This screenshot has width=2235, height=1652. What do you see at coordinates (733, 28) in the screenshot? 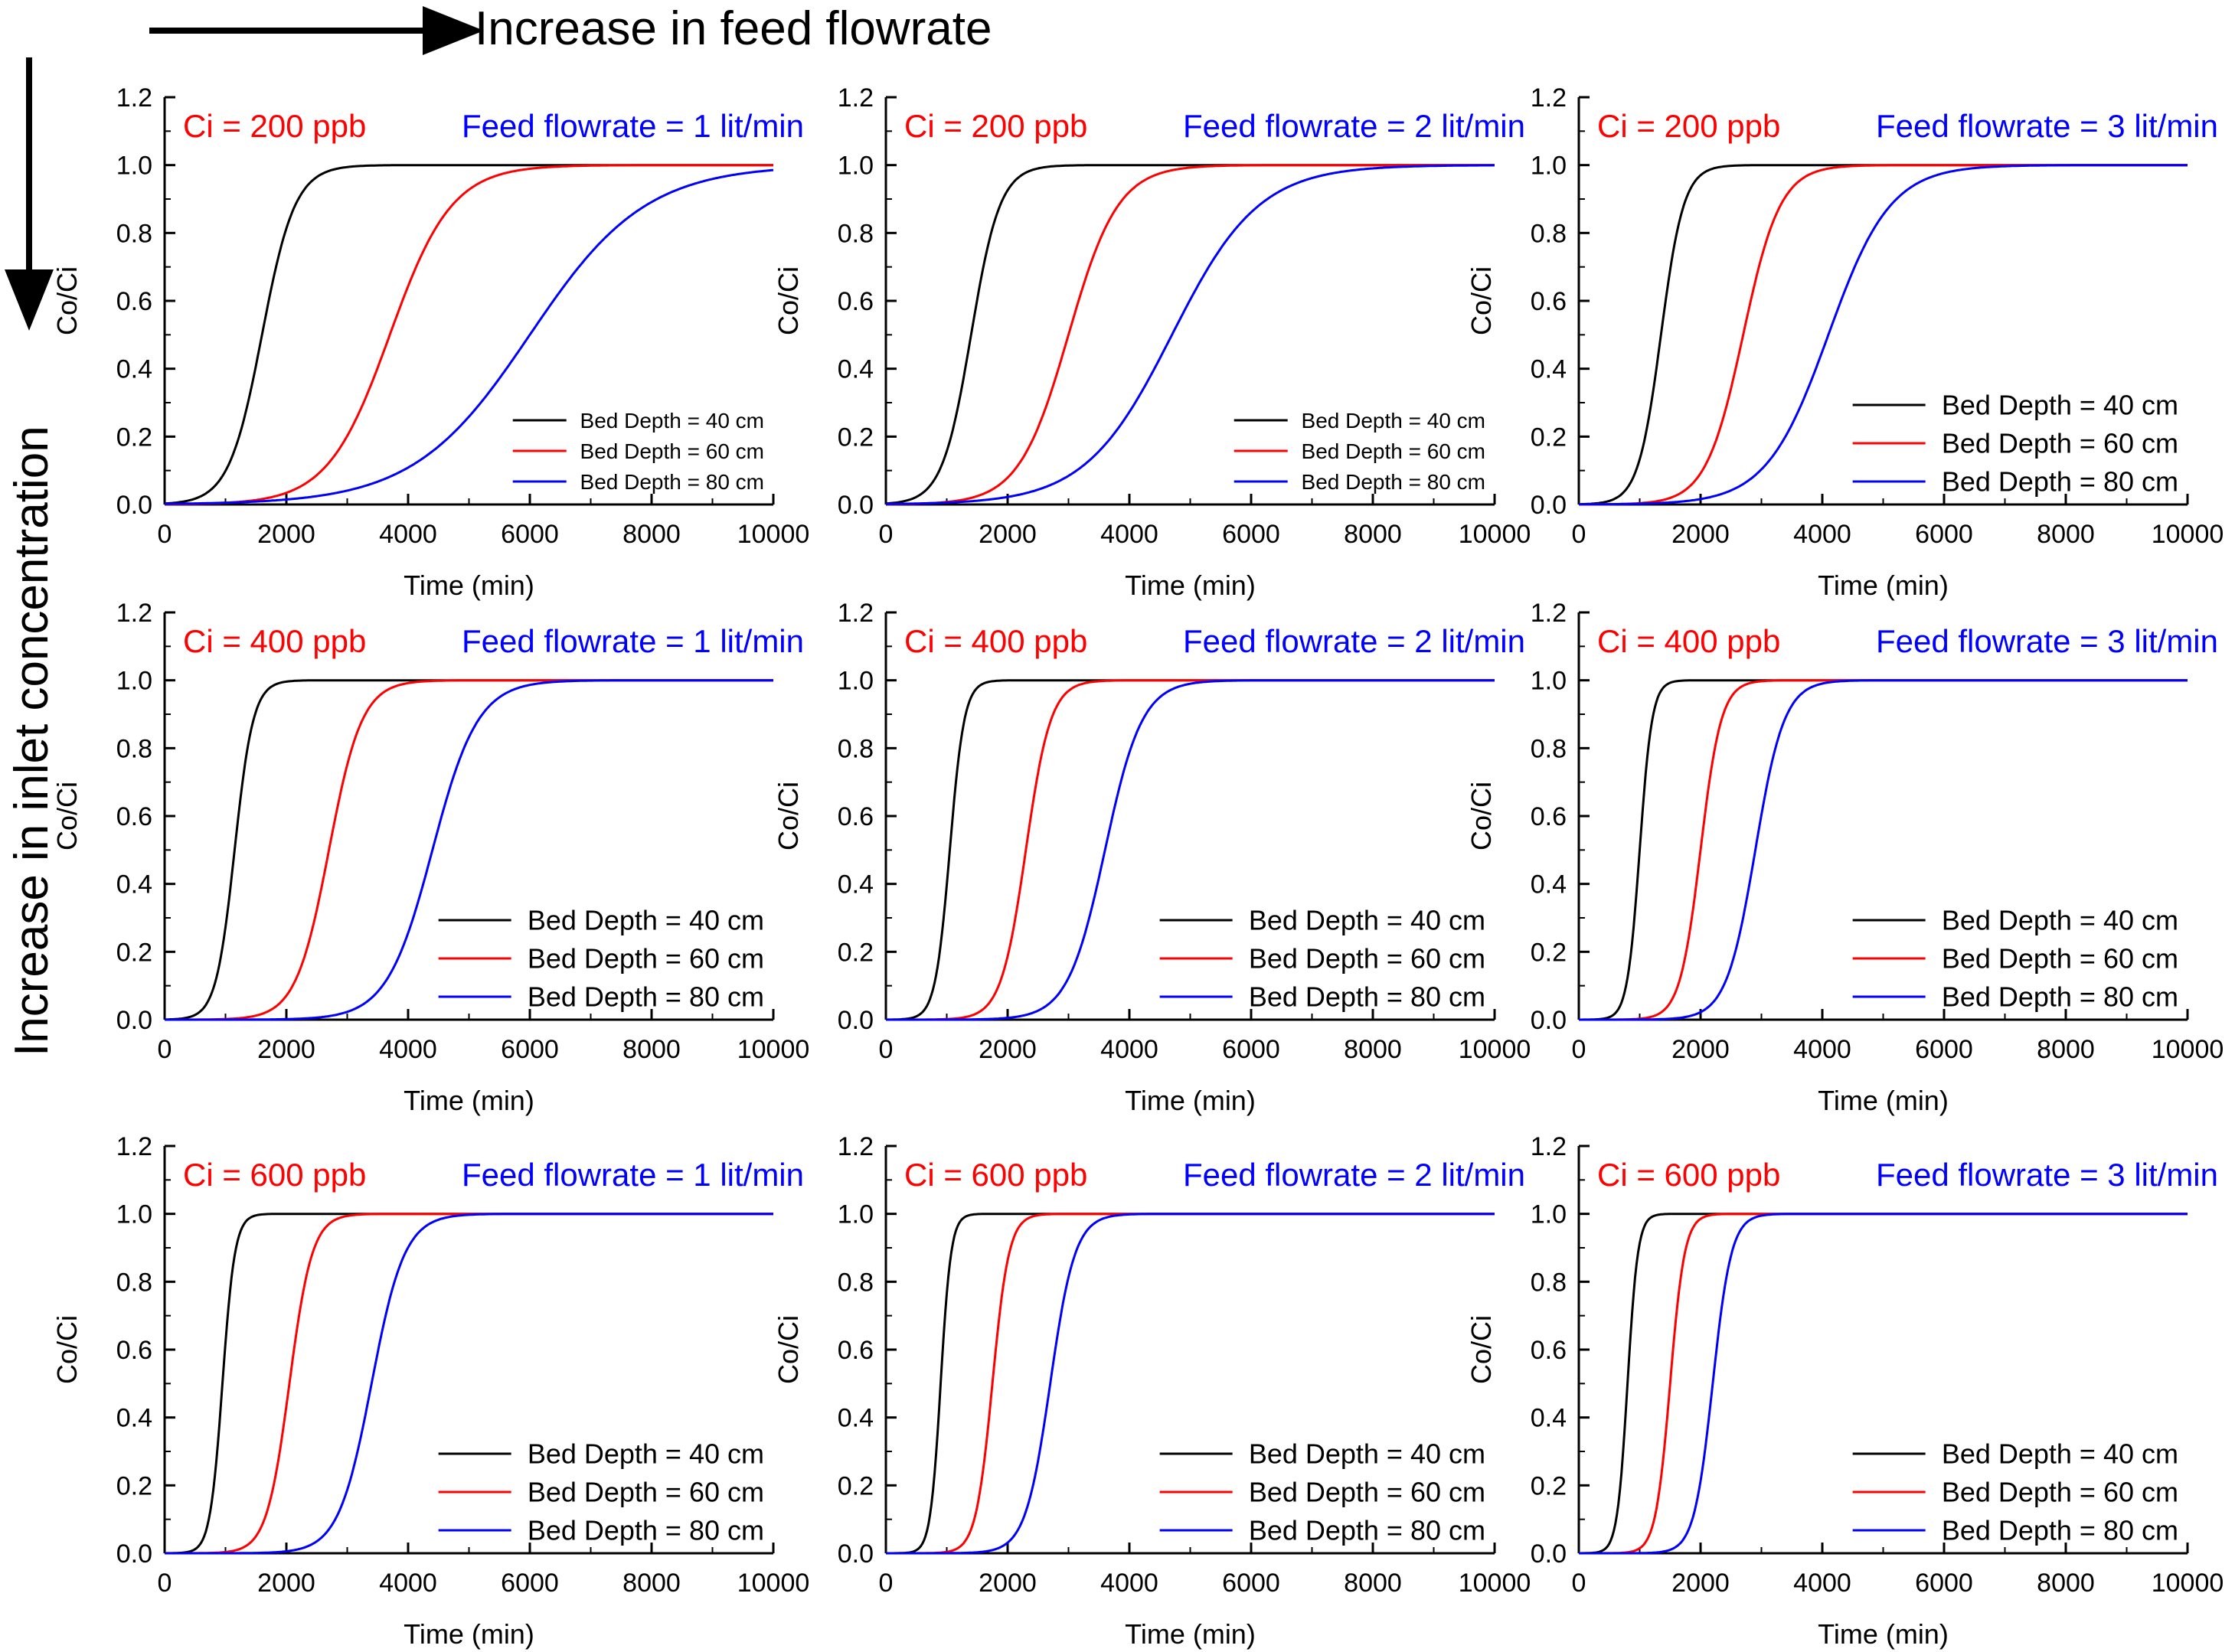
I see `top-arrow-label: Increase in feed flowrate` at bounding box center [733, 28].